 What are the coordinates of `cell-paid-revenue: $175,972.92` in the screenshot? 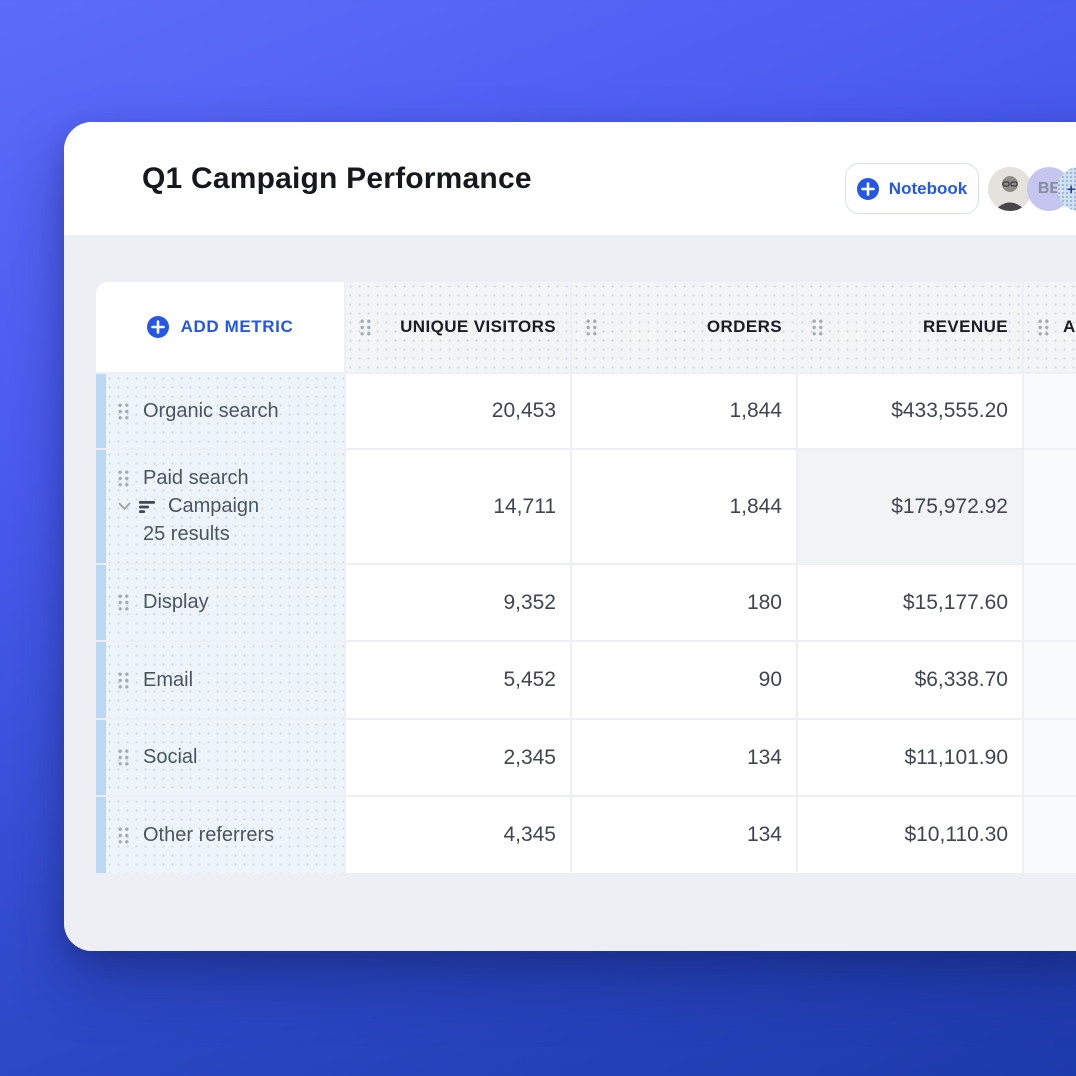 It's located at (910, 506).